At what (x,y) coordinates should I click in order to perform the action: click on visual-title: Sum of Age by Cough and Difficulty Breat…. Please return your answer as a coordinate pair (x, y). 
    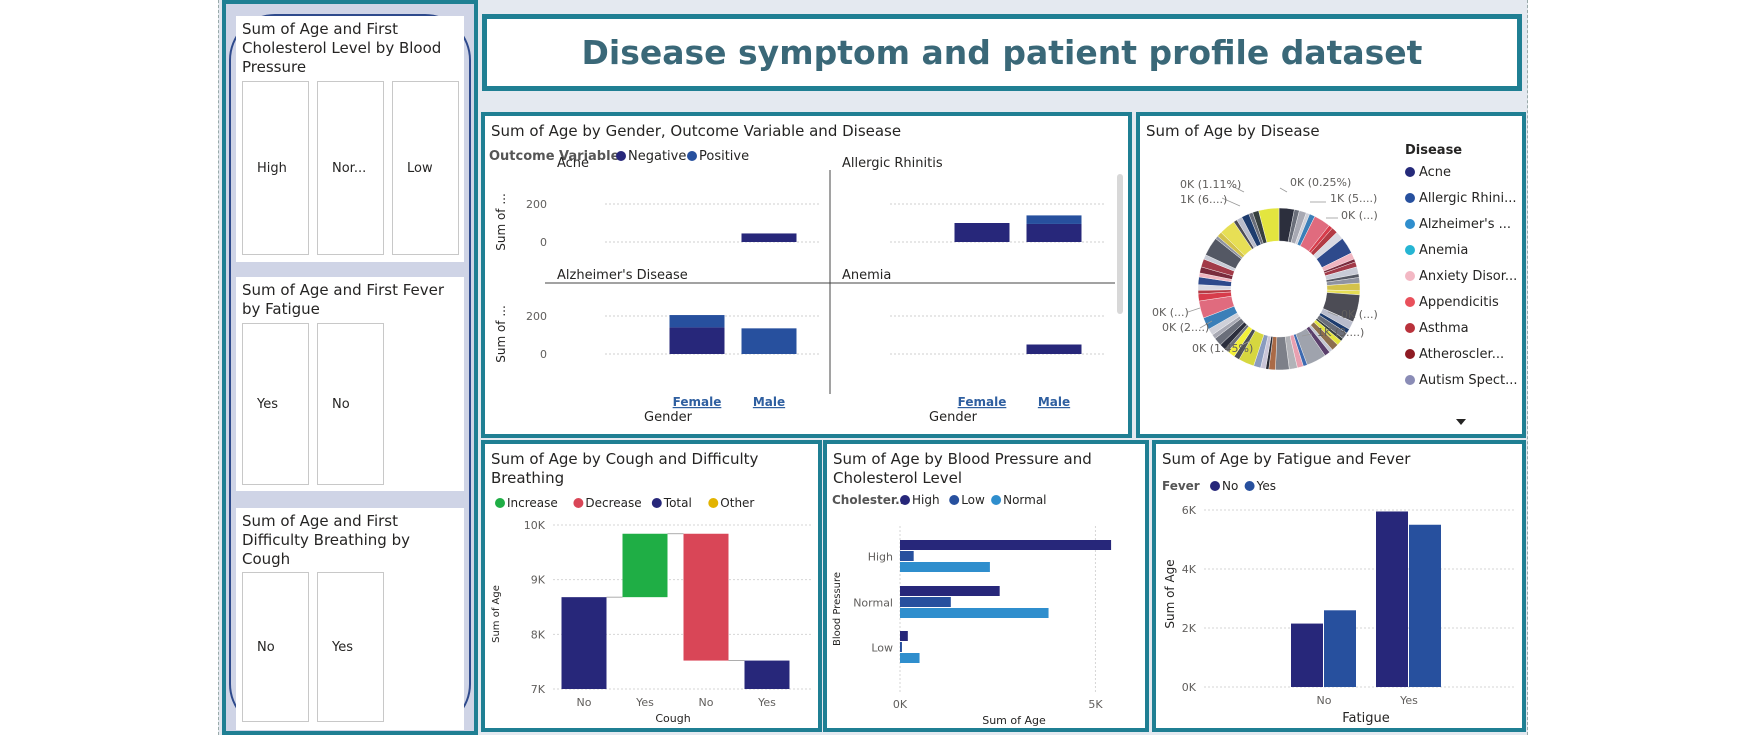
    Looking at the image, I should click on (625, 468).